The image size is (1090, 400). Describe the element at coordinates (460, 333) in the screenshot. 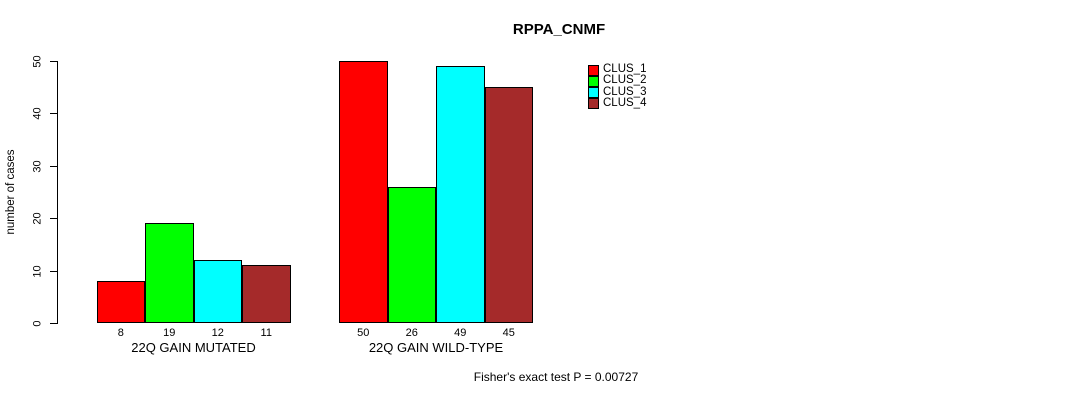

I see `bar-value-label: 49` at that location.